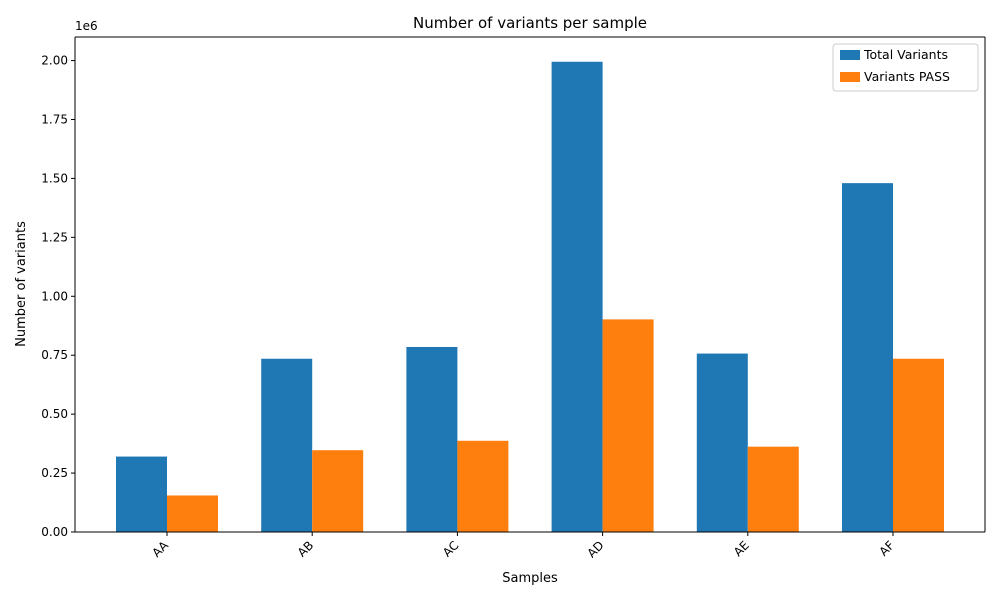 The width and height of the screenshot is (1000, 600). What do you see at coordinates (867, 357) in the screenshot?
I see `bar-total-af` at bounding box center [867, 357].